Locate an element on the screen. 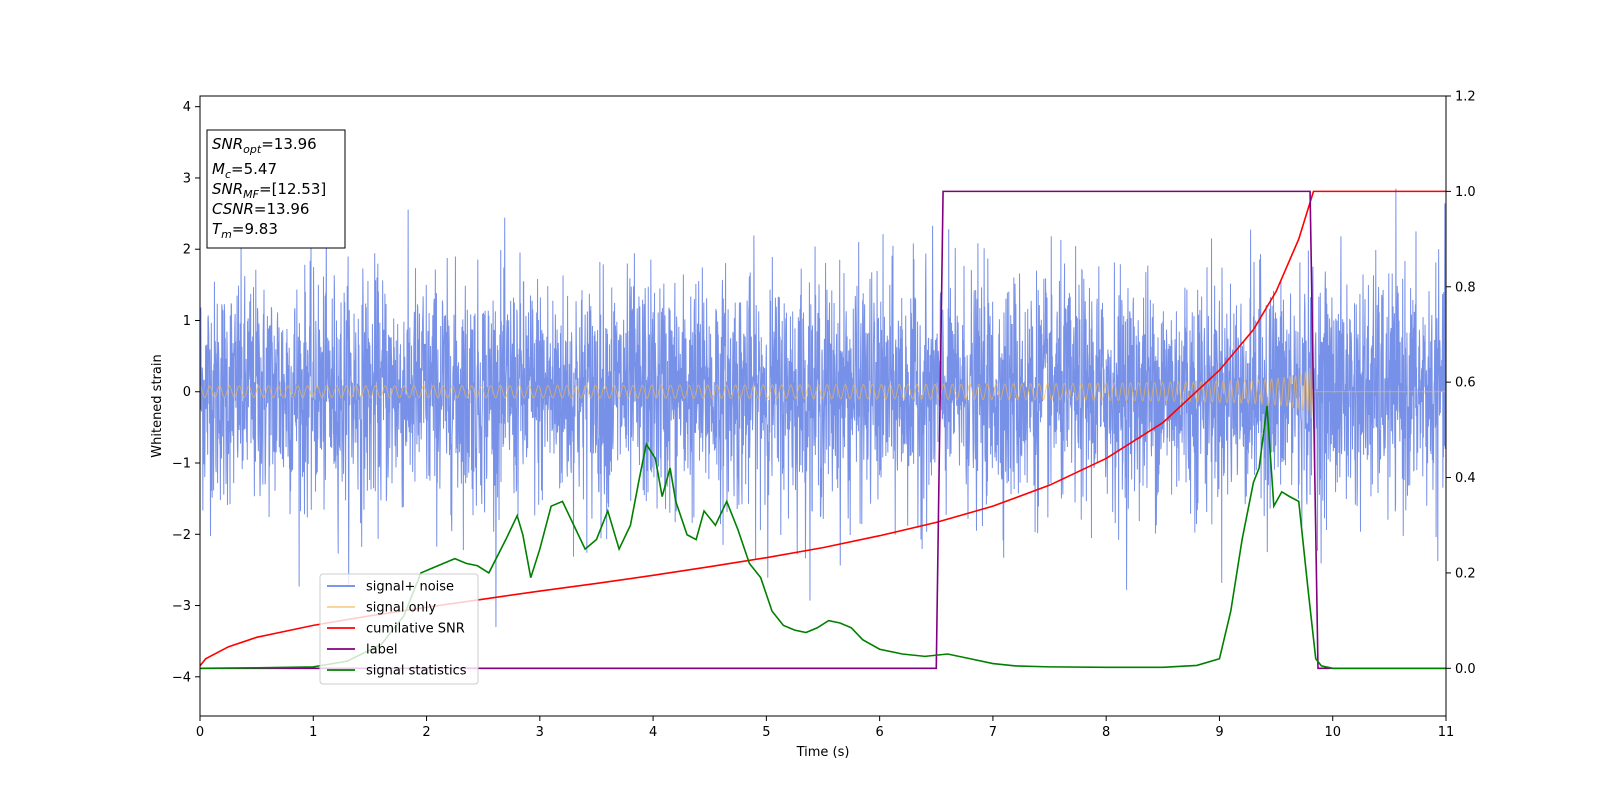 This screenshot has height=800, width=1600. series-signal-only is located at coordinates (823, 393).